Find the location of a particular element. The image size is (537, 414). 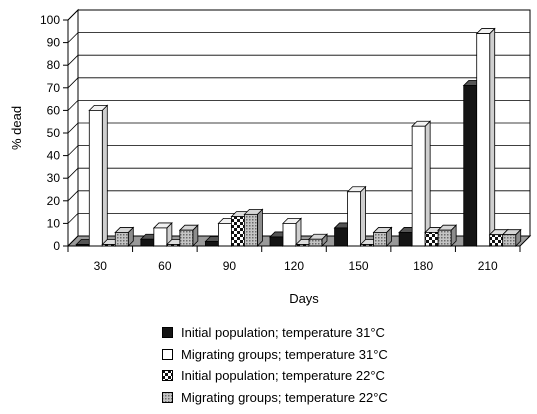

y-tick-label: 80 is located at coordinates (54, 65).